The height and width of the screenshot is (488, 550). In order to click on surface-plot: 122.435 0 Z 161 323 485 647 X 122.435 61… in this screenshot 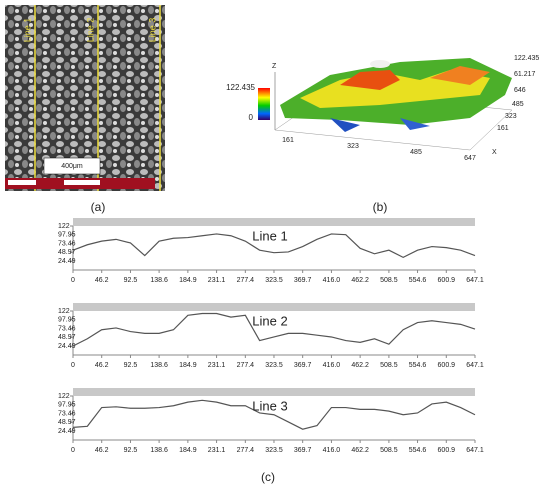, I will do `click(382, 108)`.